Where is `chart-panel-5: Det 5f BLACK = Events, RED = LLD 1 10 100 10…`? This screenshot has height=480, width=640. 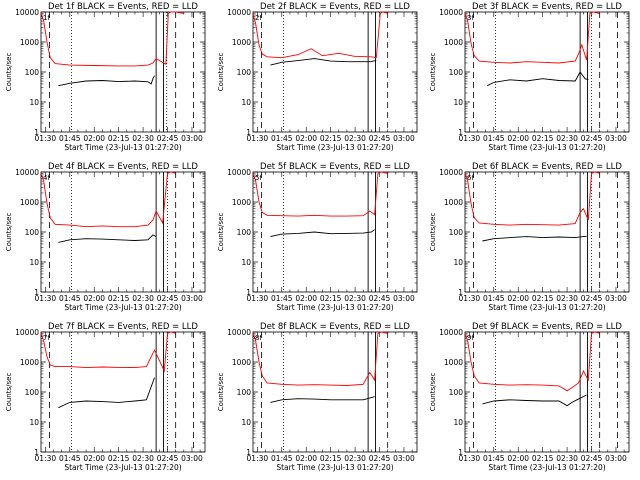 chart-panel-5: Det 5f BLACK = Events, RED = LLD 1 10 100 10… is located at coordinates (317, 237).